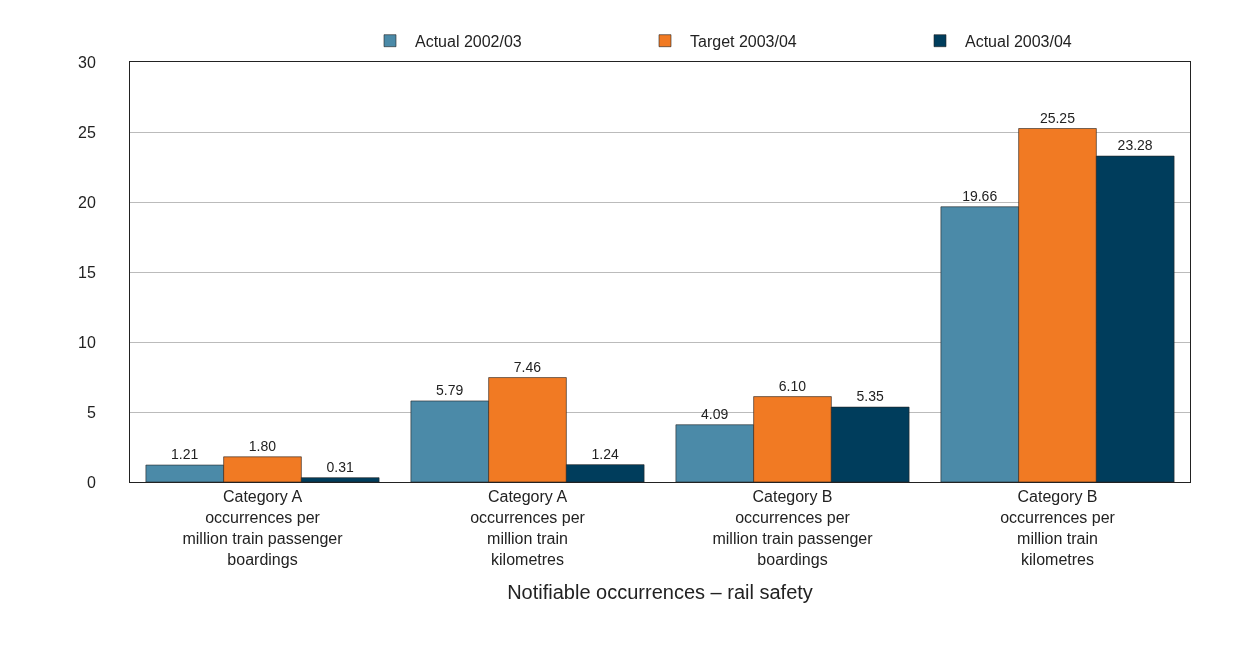 The image size is (1252, 650). I want to click on x-tick-label: Category B occurrences per million train kilometres, so click(1058, 528).